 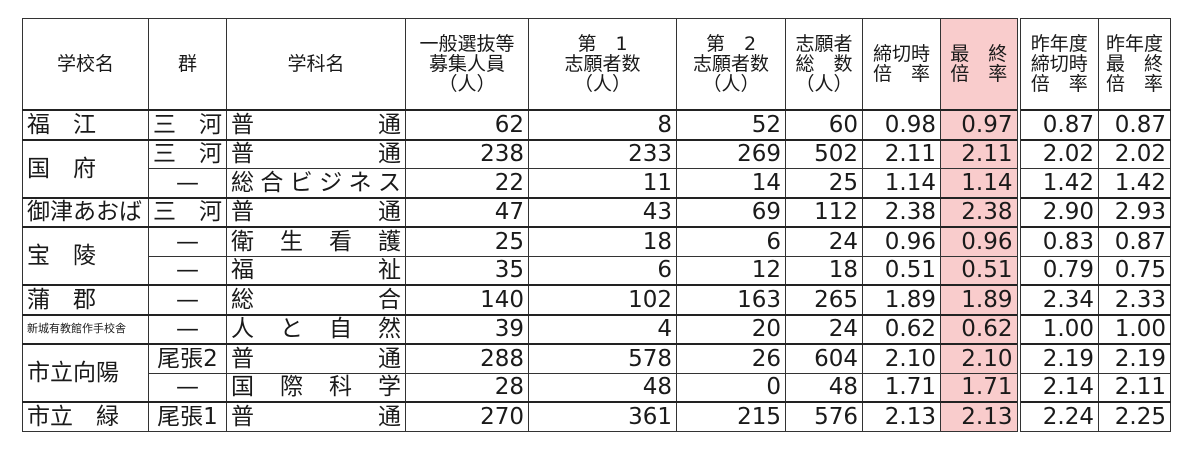 What do you see at coordinates (824, 183) in the screenshot?
I see `total-applicants-cell: 25` at bounding box center [824, 183].